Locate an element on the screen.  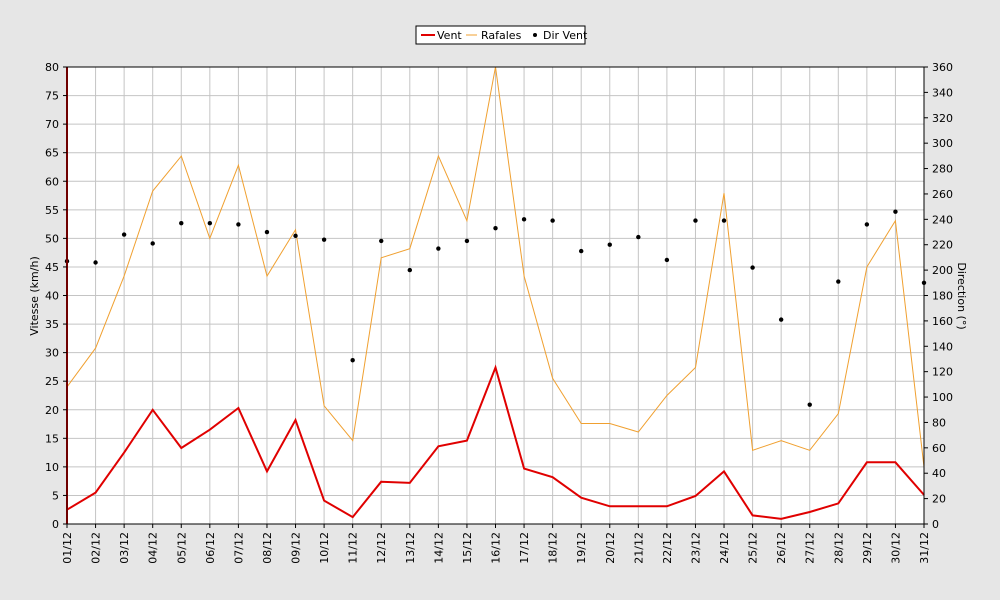
x-tick-label: 29/12 is located at coordinates (867, 548).